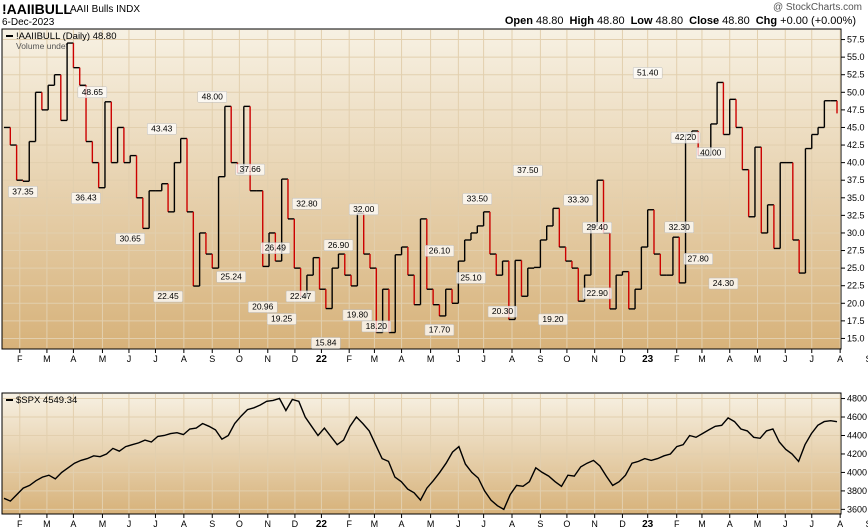 The width and height of the screenshot is (868, 531). I want to click on ohlc-chg-value: +0.00 (+0.00%), so click(818, 21).